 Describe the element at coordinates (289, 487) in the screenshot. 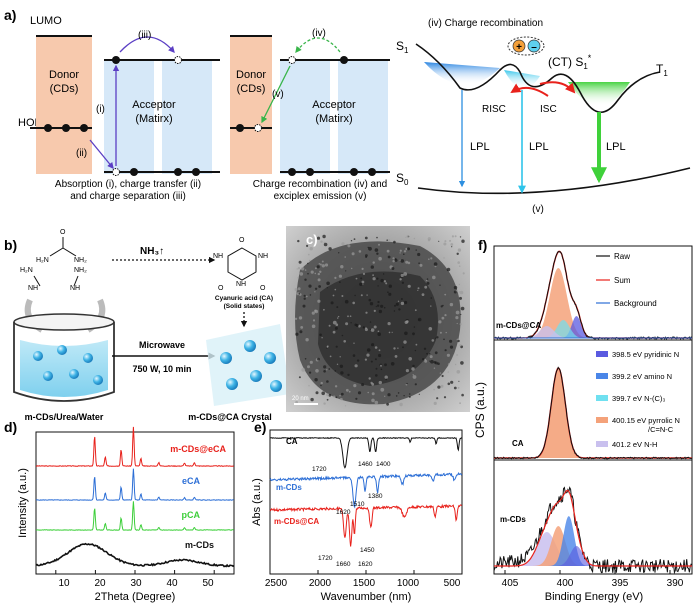

I see `ftir-series-label-mcds: m-CDs` at that location.